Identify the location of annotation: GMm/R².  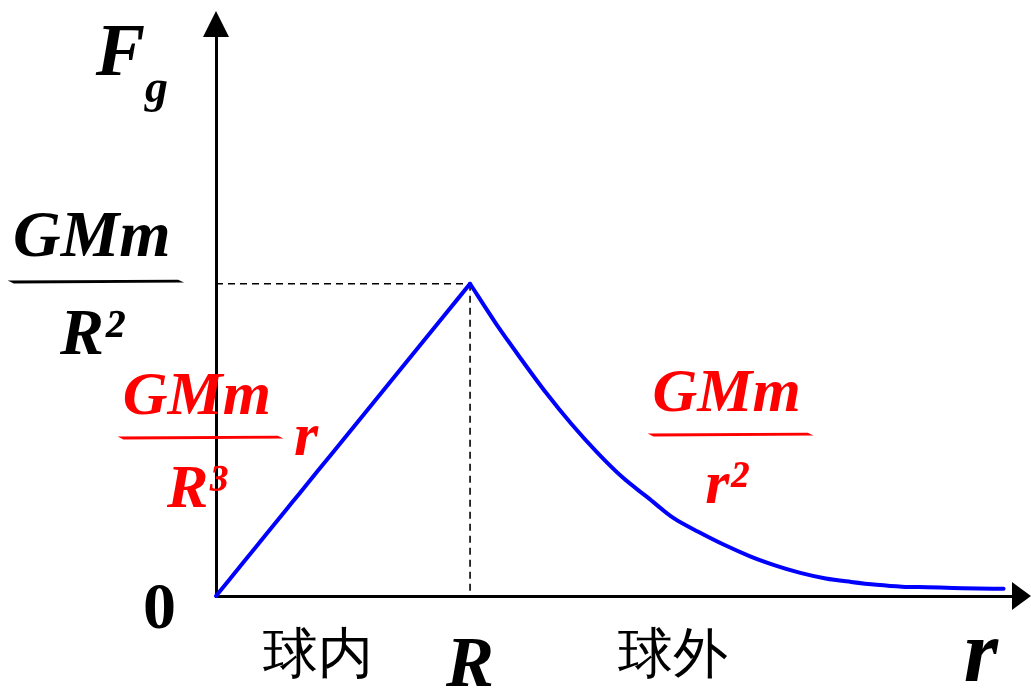
(112, 283).